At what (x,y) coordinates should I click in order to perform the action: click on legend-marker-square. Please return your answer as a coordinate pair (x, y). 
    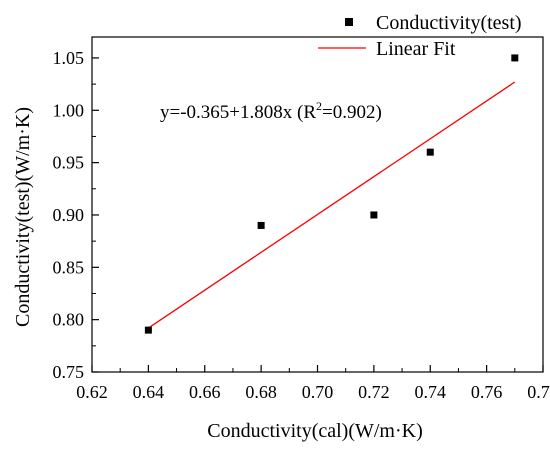
    Looking at the image, I should click on (349, 22).